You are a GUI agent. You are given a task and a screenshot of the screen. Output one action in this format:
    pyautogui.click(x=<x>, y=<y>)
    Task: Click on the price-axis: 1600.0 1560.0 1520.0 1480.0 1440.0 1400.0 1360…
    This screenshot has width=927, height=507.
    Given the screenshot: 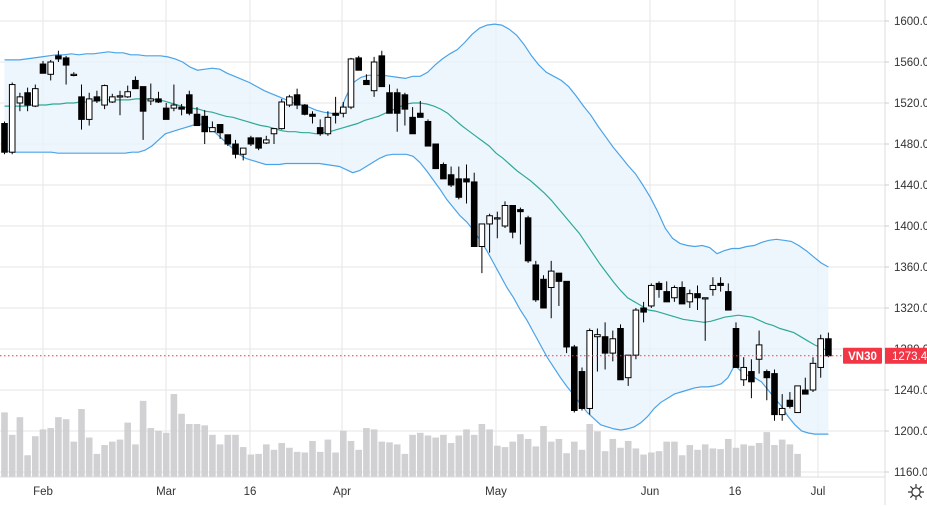 What is the action you would take?
    pyautogui.click(x=905, y=252)
    